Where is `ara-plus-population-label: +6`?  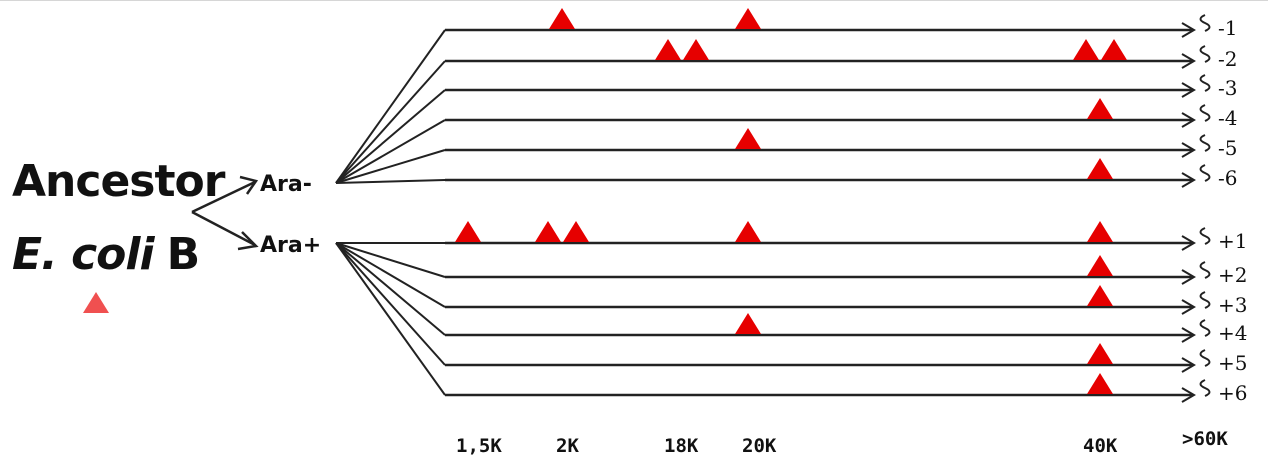 ara-plus-population-label: +6 is located at coordinates (1233, 393).